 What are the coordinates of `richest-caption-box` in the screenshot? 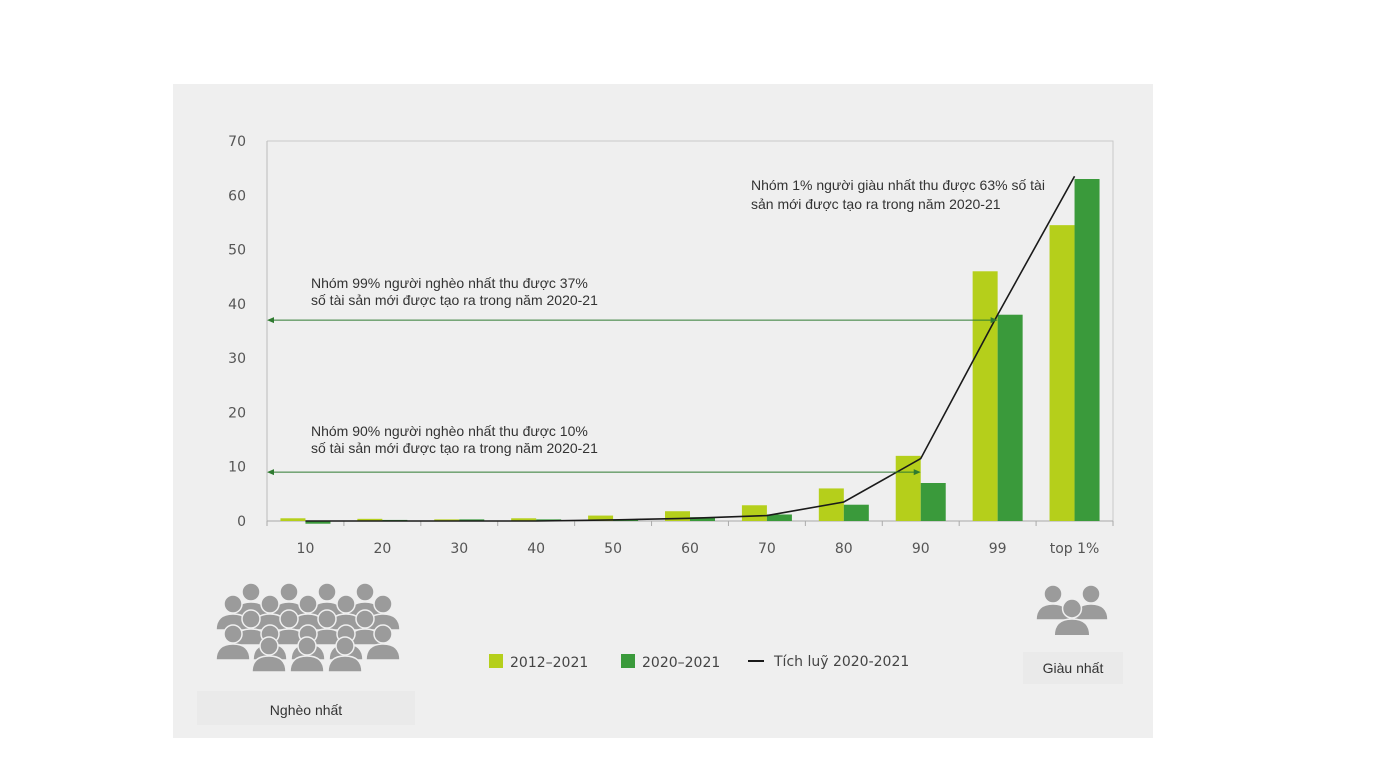 It's located at (1073, 668).